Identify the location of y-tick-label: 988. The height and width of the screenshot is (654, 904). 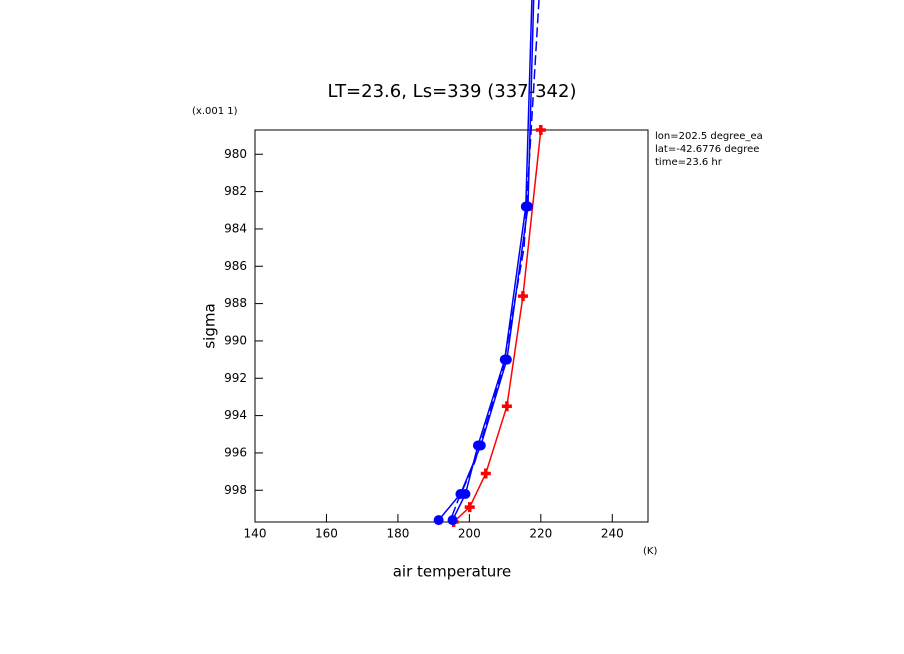
(235, 303).